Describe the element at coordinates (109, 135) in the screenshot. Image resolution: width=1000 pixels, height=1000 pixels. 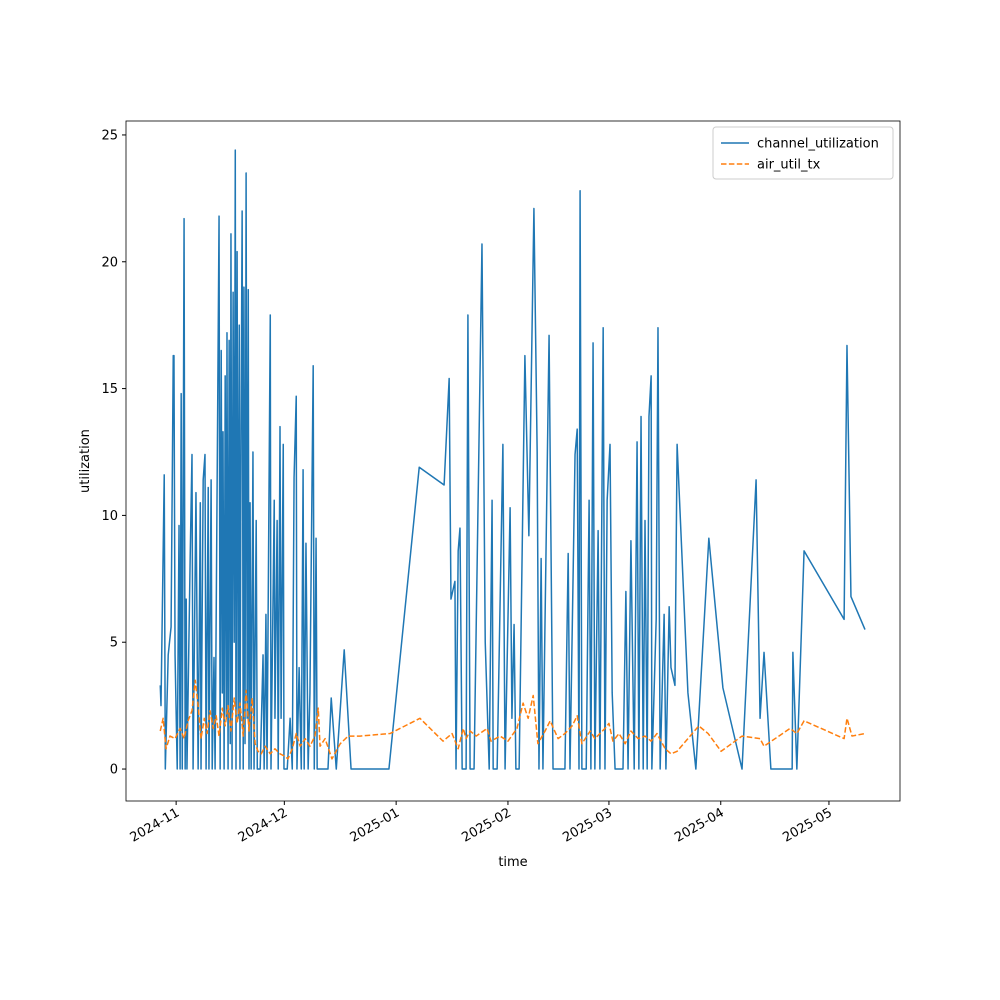
I see `y-tick-label: 25` at that location.